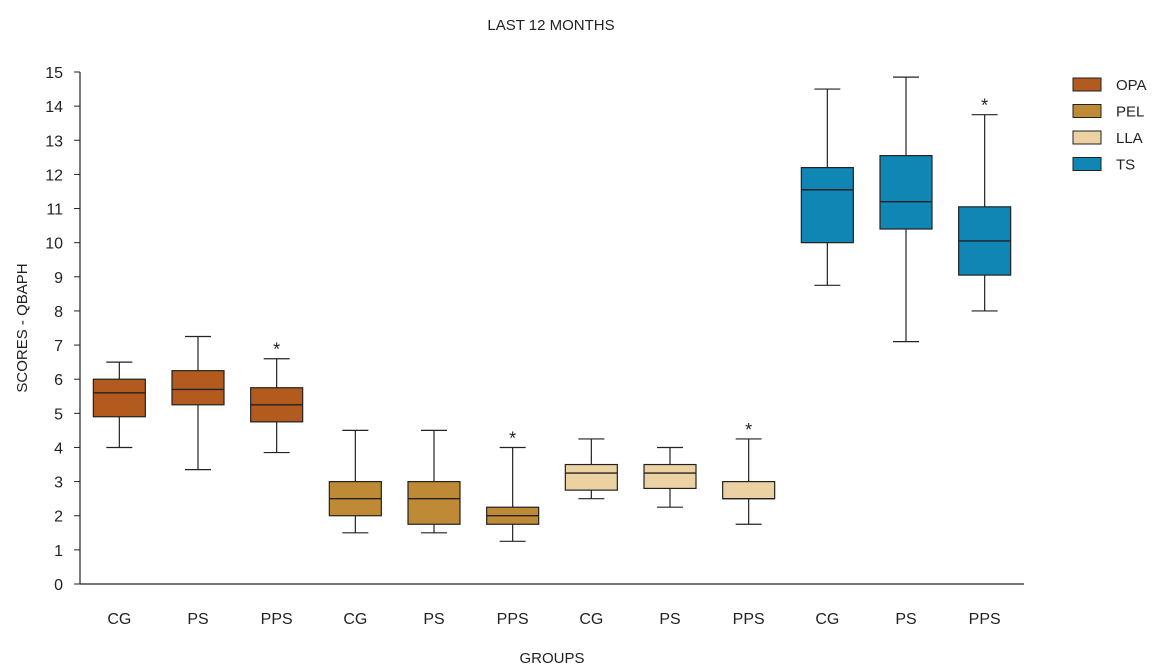  Describe the element at coordinates (54, 210) in the screenshot. I see `y-tick-label: 11` at that location.